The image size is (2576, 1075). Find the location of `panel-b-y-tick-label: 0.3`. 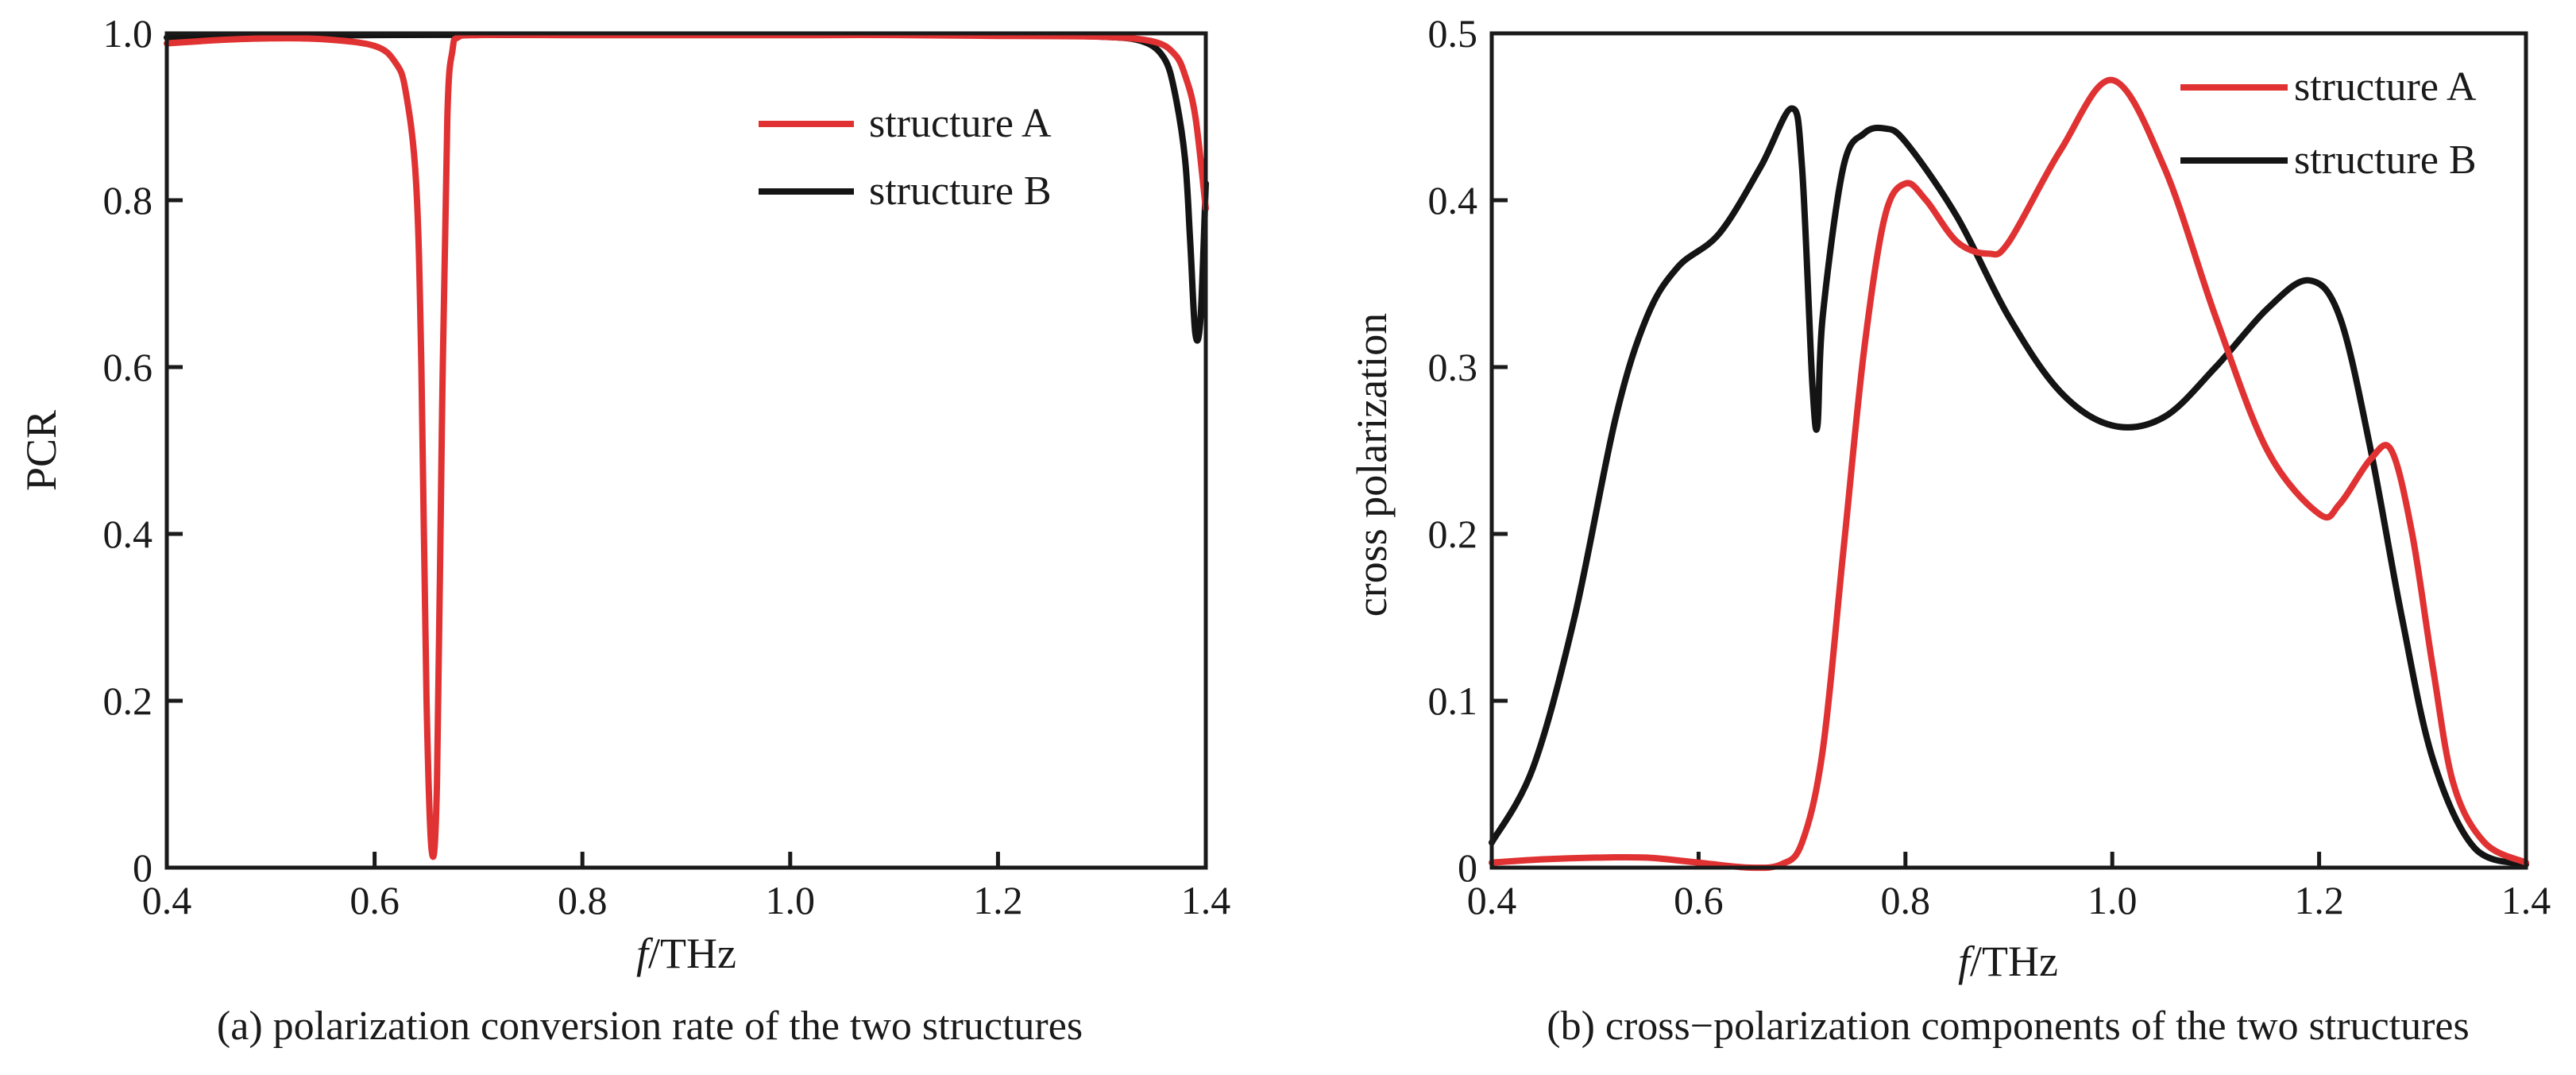

panel-b-y-tick-label: 0.3 is located at coordinates (1453, 367).